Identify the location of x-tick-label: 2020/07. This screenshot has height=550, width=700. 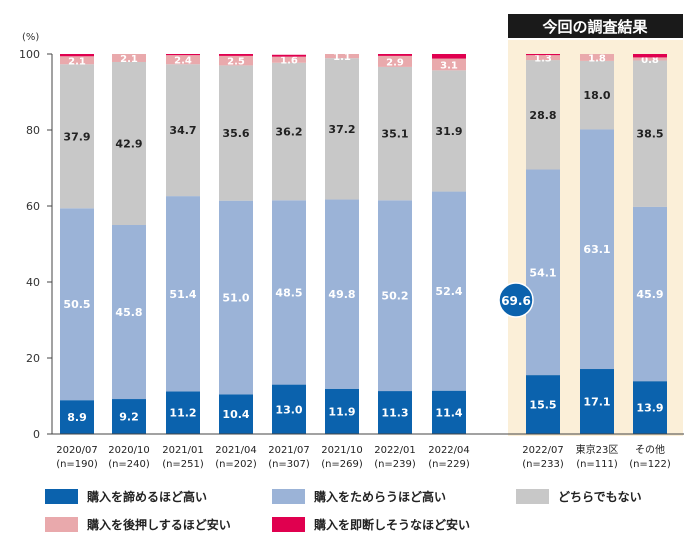
(77, 450).